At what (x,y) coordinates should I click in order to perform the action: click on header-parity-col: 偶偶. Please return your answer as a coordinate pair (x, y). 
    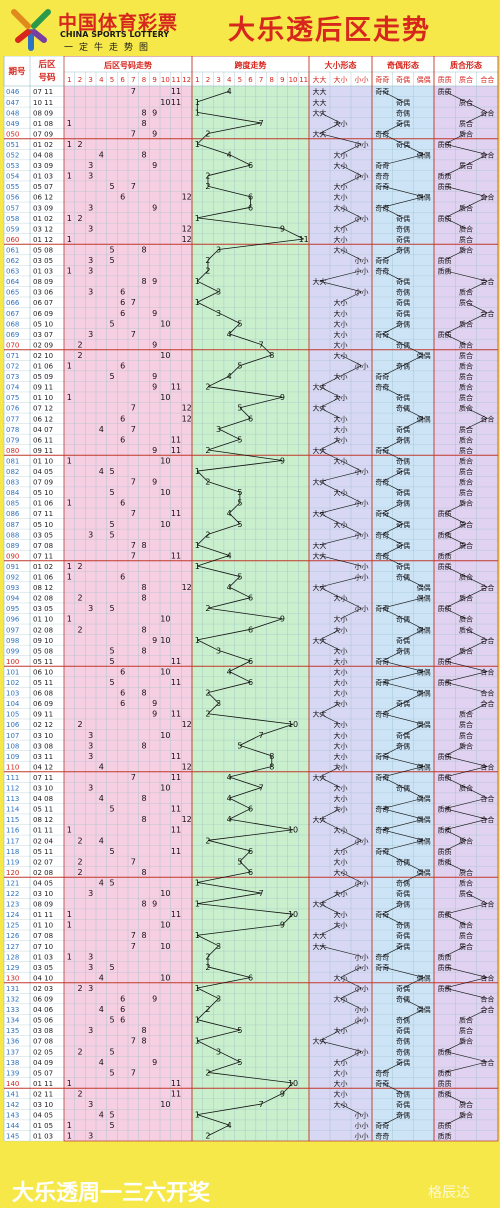
    Looking at the image, I should click on (424, 79).